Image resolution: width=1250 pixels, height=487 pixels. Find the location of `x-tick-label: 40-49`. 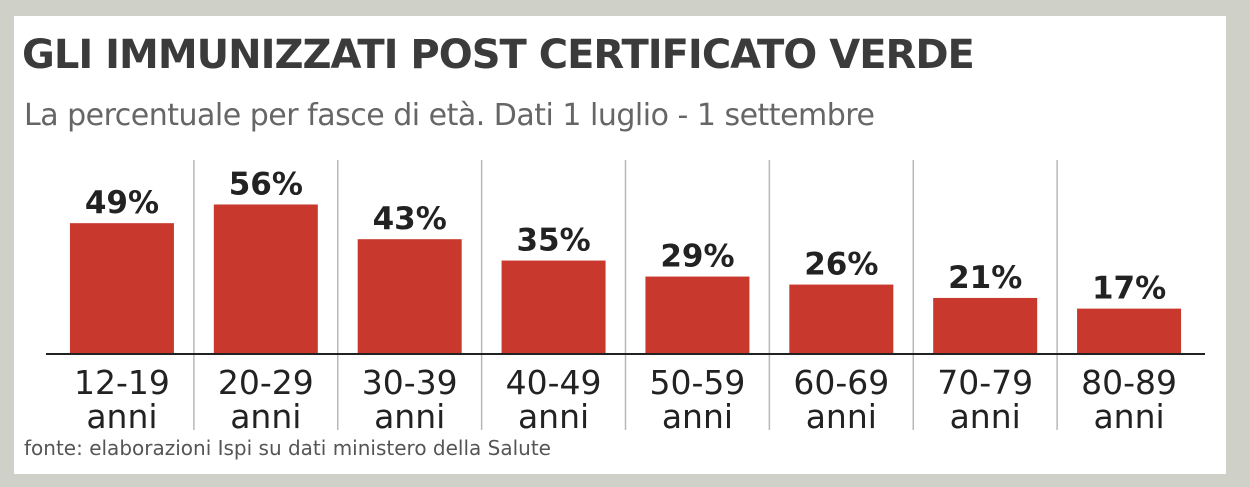

x-tick-label: 40-49 is located at coordinates (554, 382).